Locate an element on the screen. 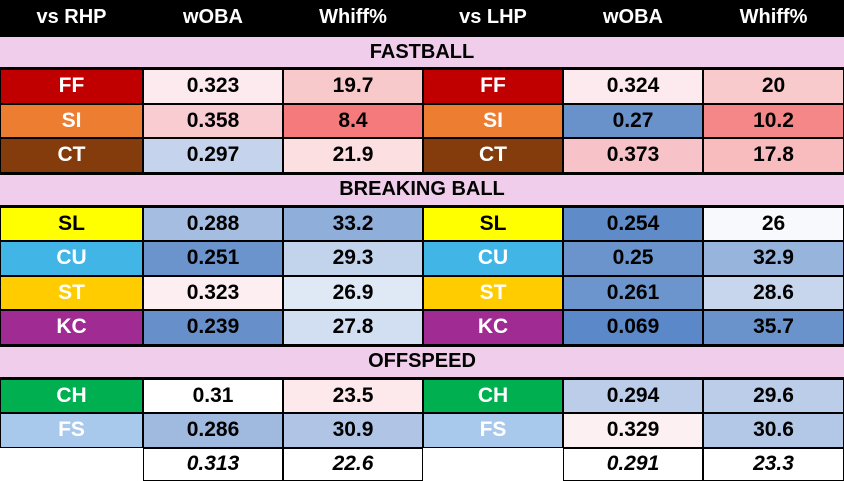  lhp-woba-cell: 0.254 is located at coordinates (633, 223).